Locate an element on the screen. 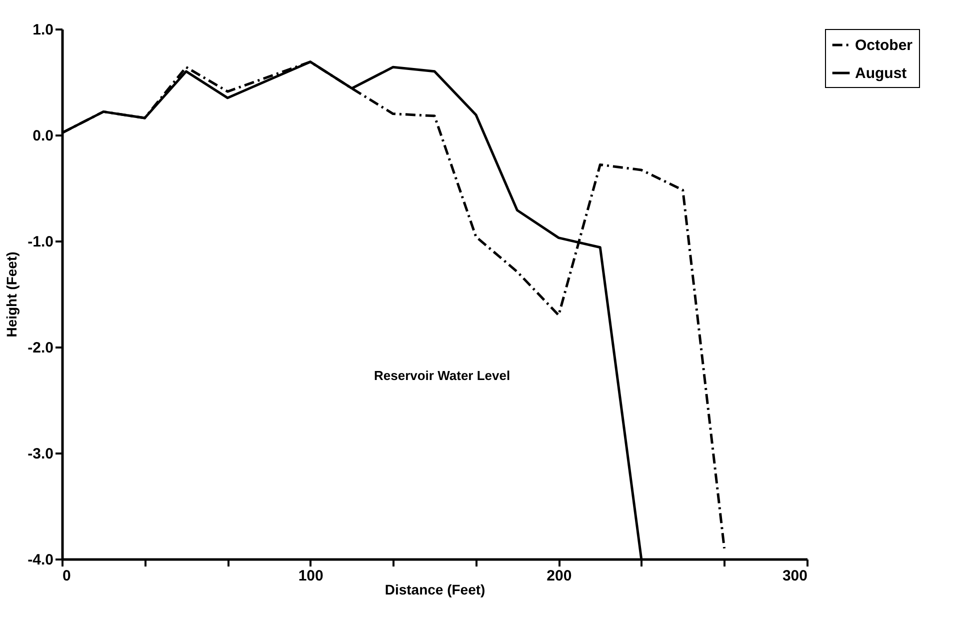  x-tick-label: 200 is located at coordinates (559, 576).